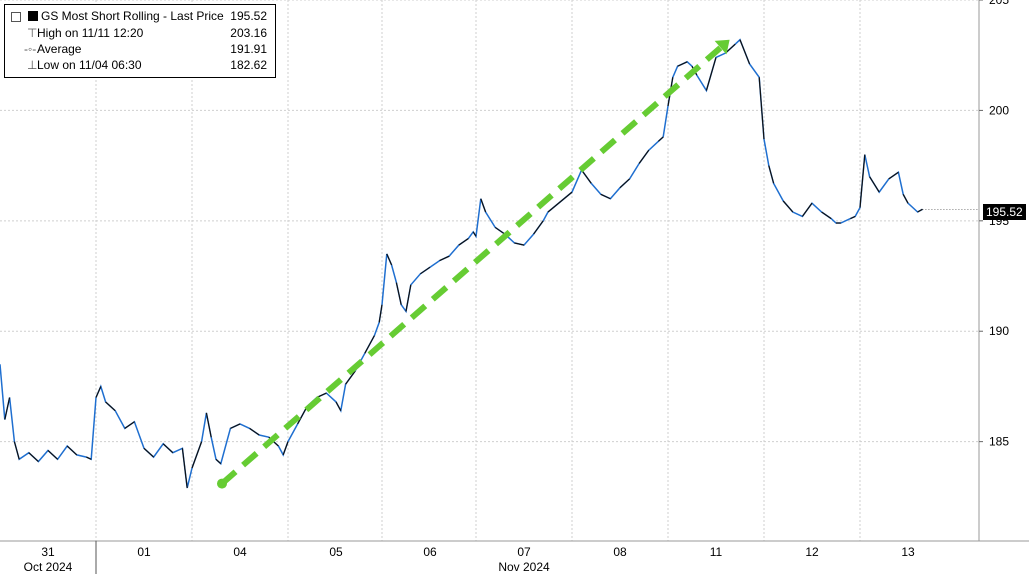 This screenshot has width=1029, height=574. Describe the element at coordinates (716, 552) in the screenshot. I see `x-tick-label: 11` at that location.